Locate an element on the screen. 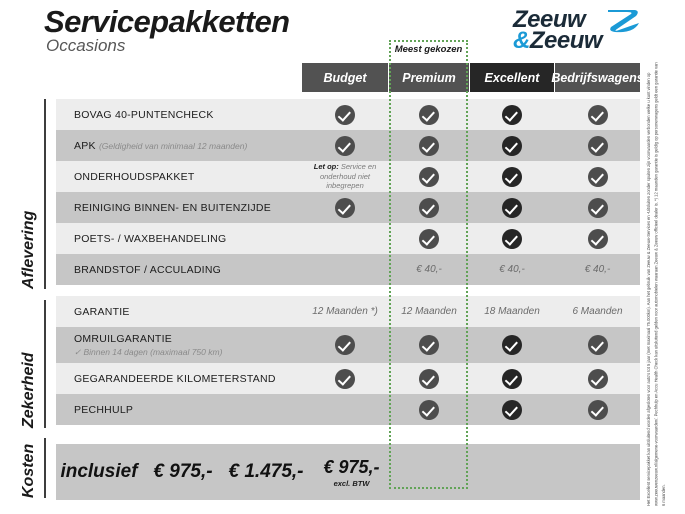 This screenshot has height=514, width=685. row-label-text: OMRUILGARANTIE is located at coordinates (123, 338).